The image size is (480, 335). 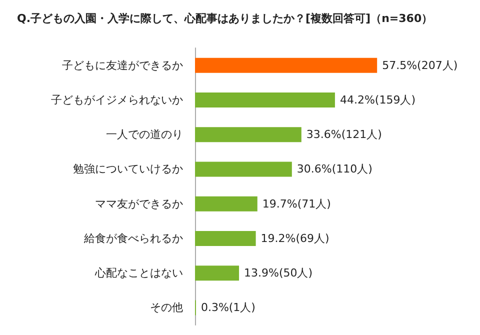 What do you see at coordinates (138, 273) in the screenshot?
I see `y-tick-label: 心配なことはない` at bounding box center [138, 273].